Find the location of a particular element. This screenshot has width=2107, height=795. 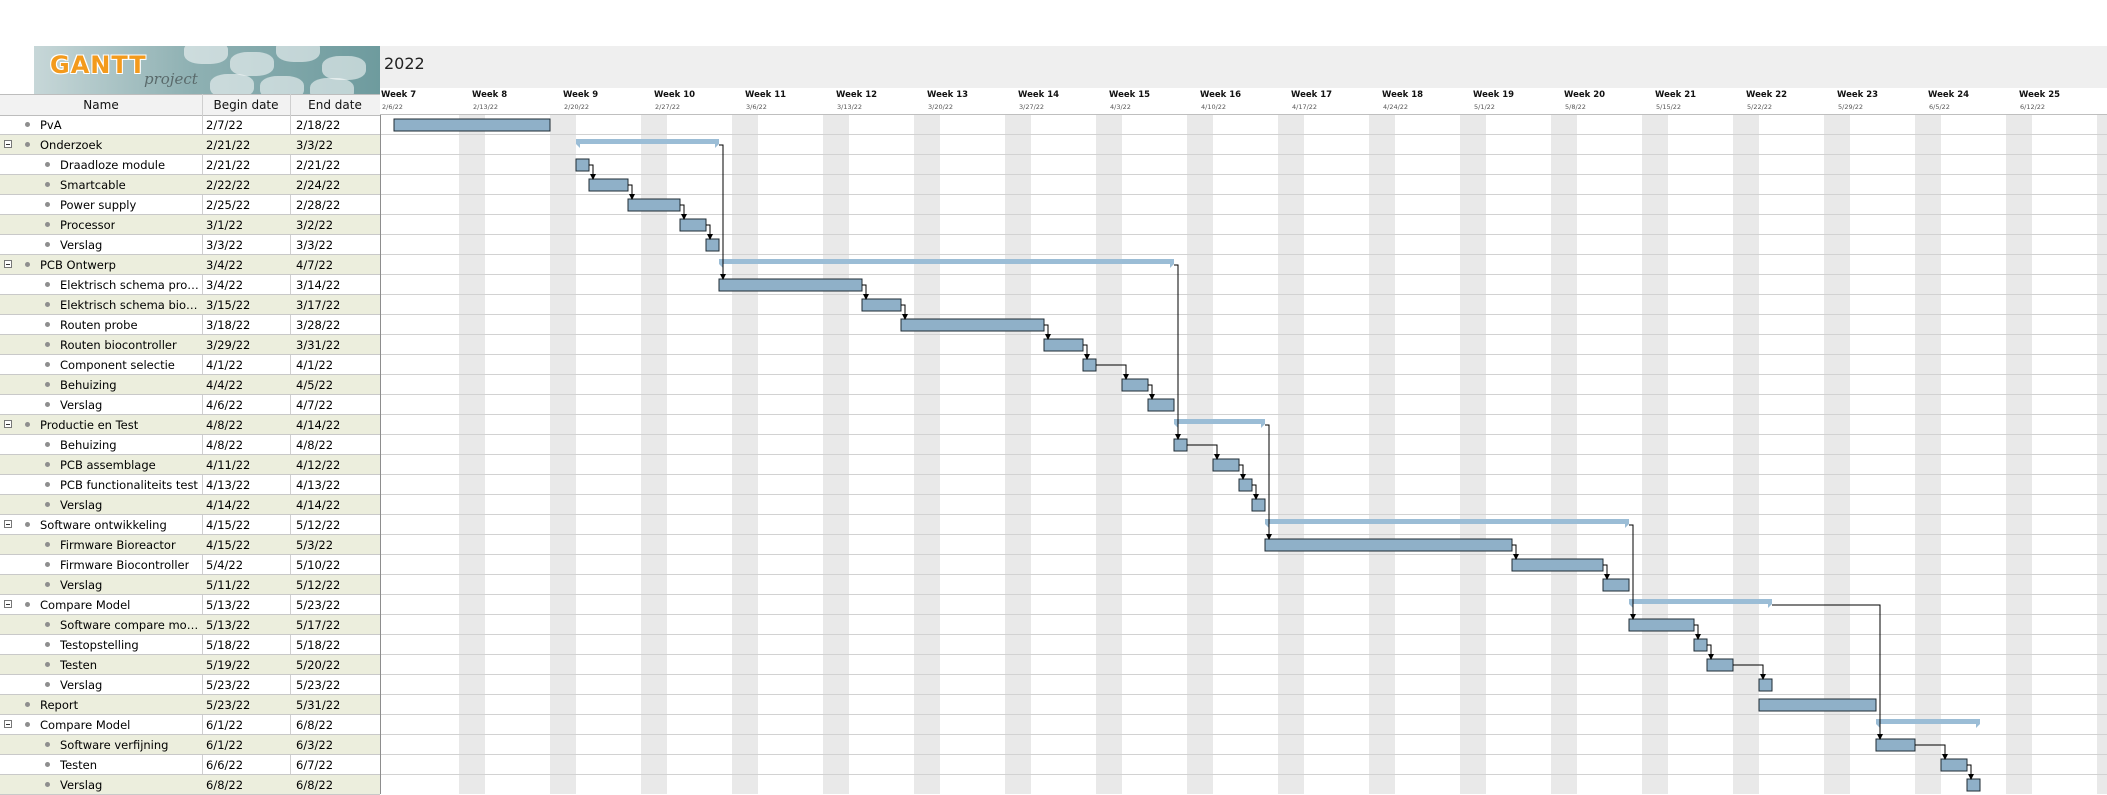

task-begin-date: 3/18/22 is located at coordinates (228, 325).